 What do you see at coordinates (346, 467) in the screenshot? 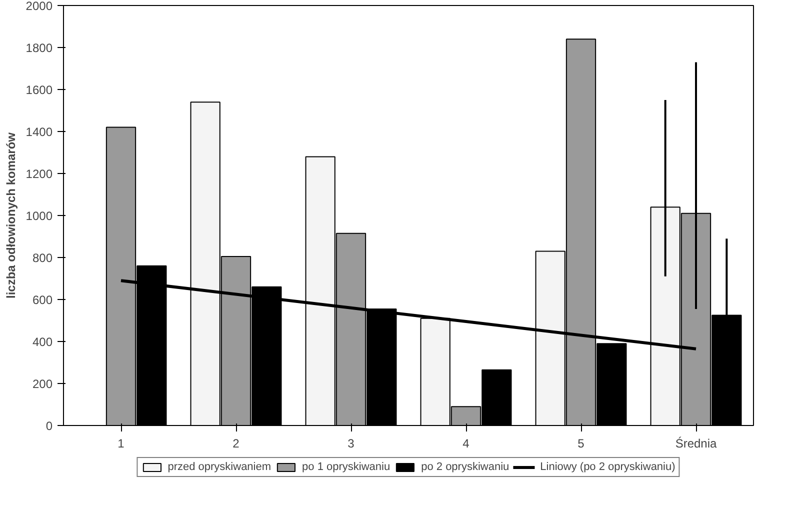
I see `legend-label: po 1 opryskiwaniu` at bounding box center [346, 467].